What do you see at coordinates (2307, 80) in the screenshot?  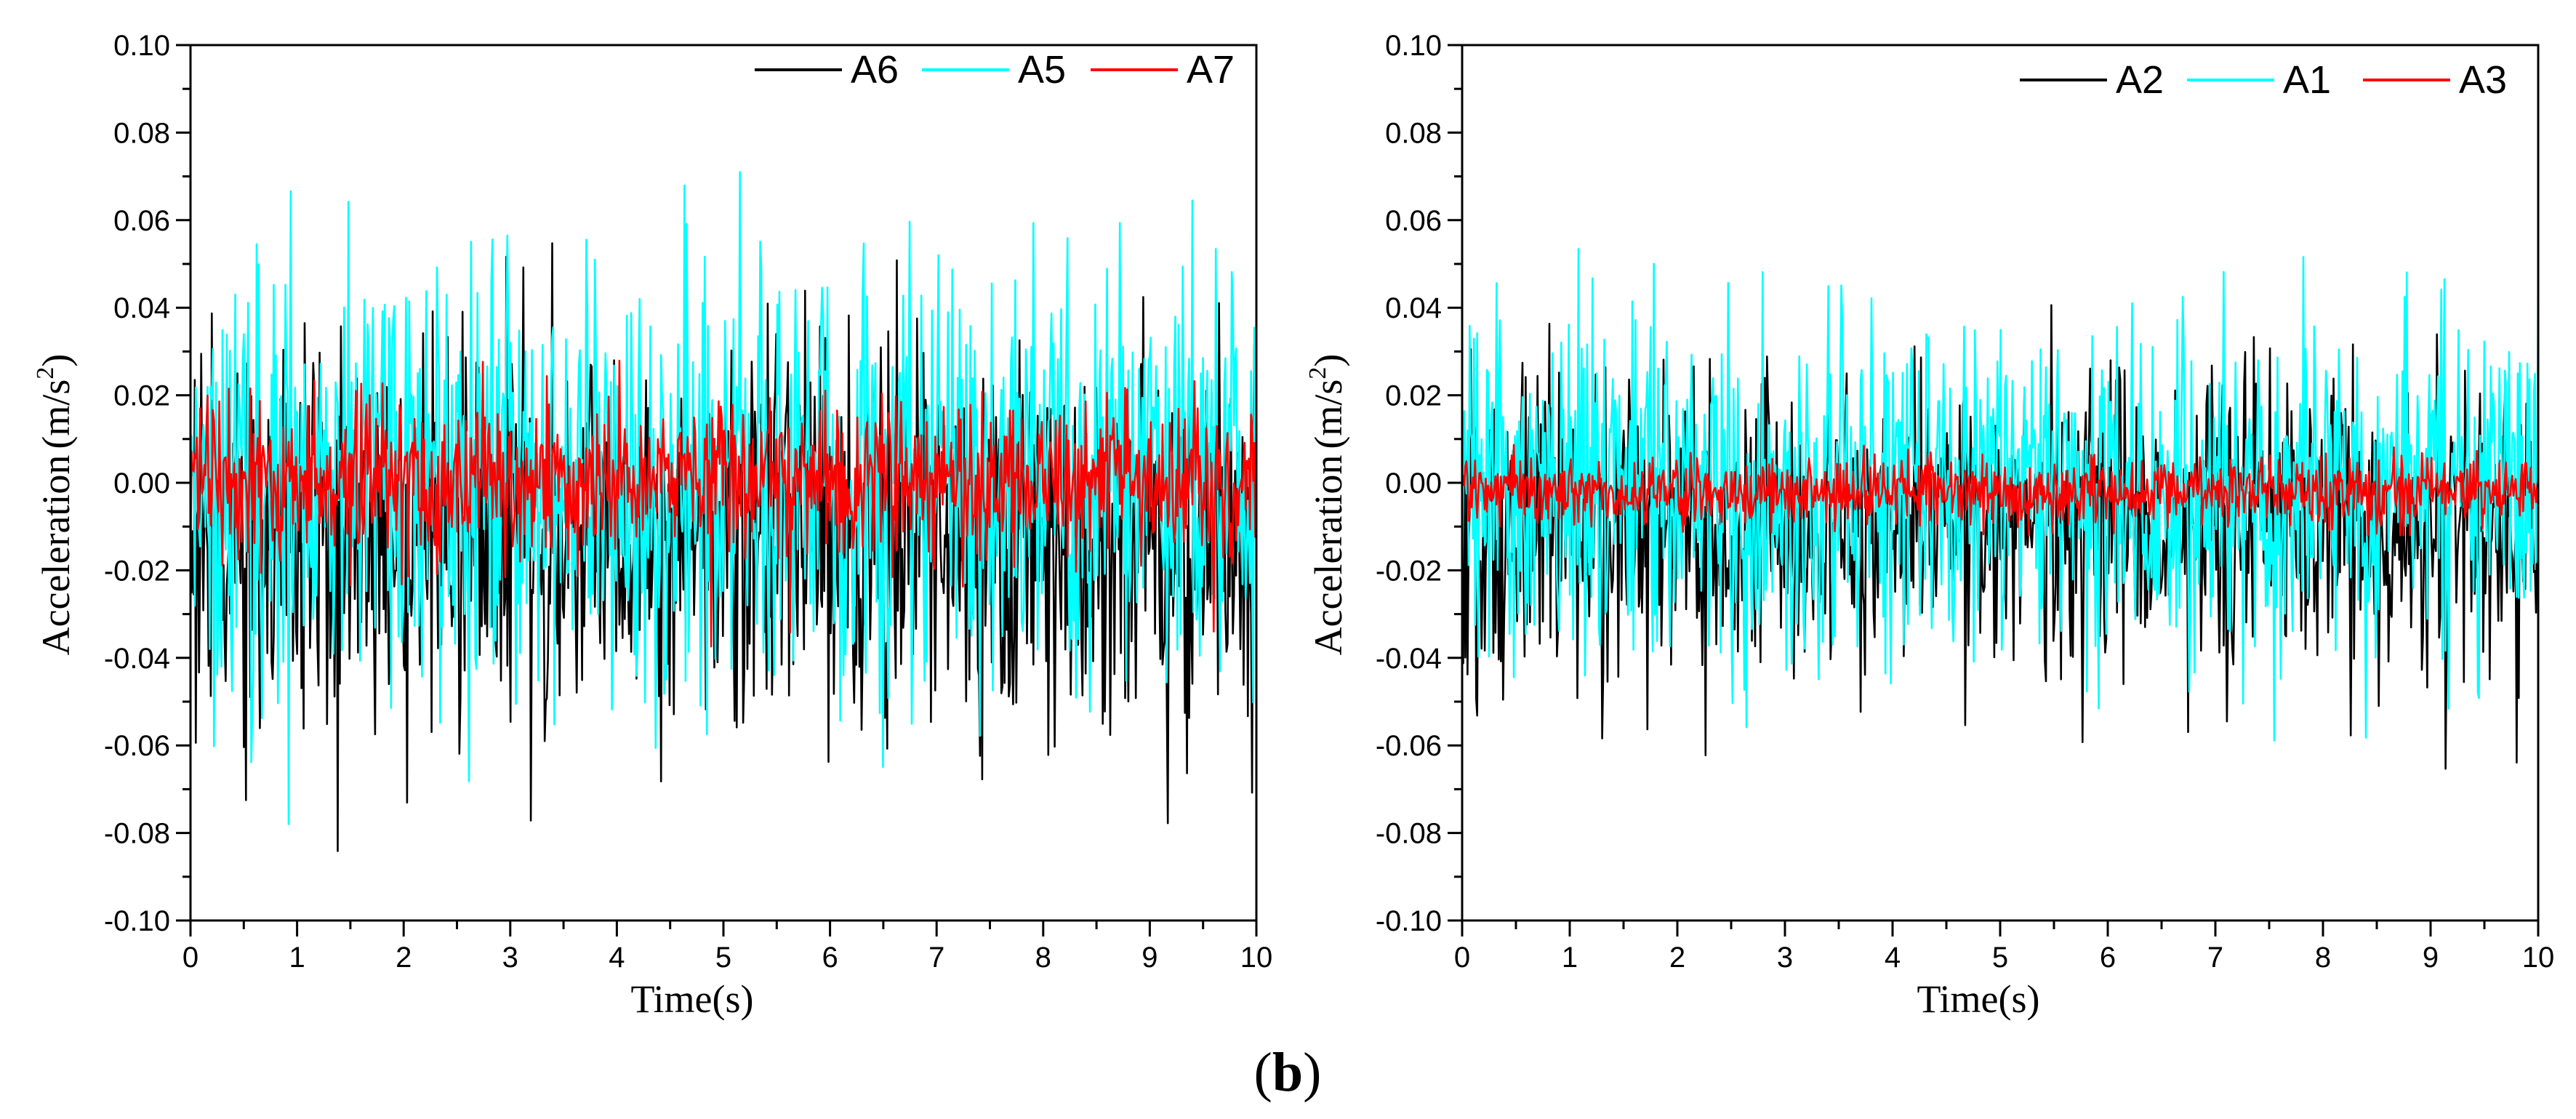 I see `legend-label-a1: A1` at bounding box center [2307, 80].